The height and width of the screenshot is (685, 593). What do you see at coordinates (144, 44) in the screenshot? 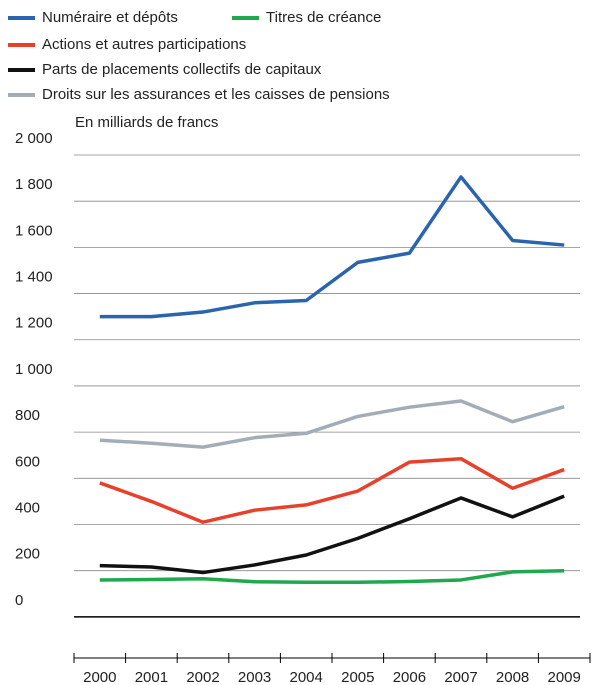
I see `legend-label: Actions et autres participations` at bounding box center [144, 44].